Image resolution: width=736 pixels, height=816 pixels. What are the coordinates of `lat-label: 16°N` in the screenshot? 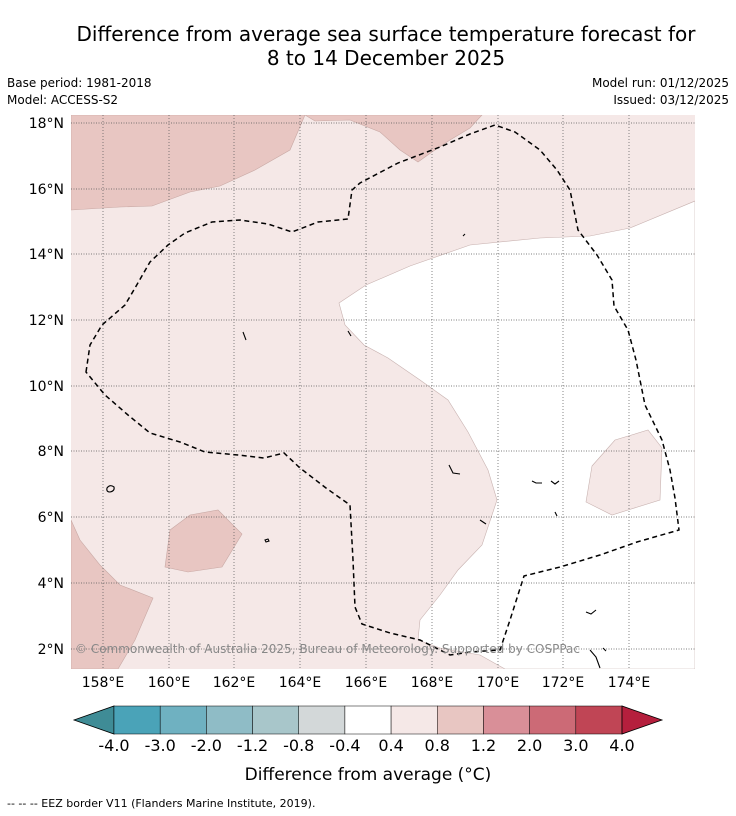 It's located at (46, 190).